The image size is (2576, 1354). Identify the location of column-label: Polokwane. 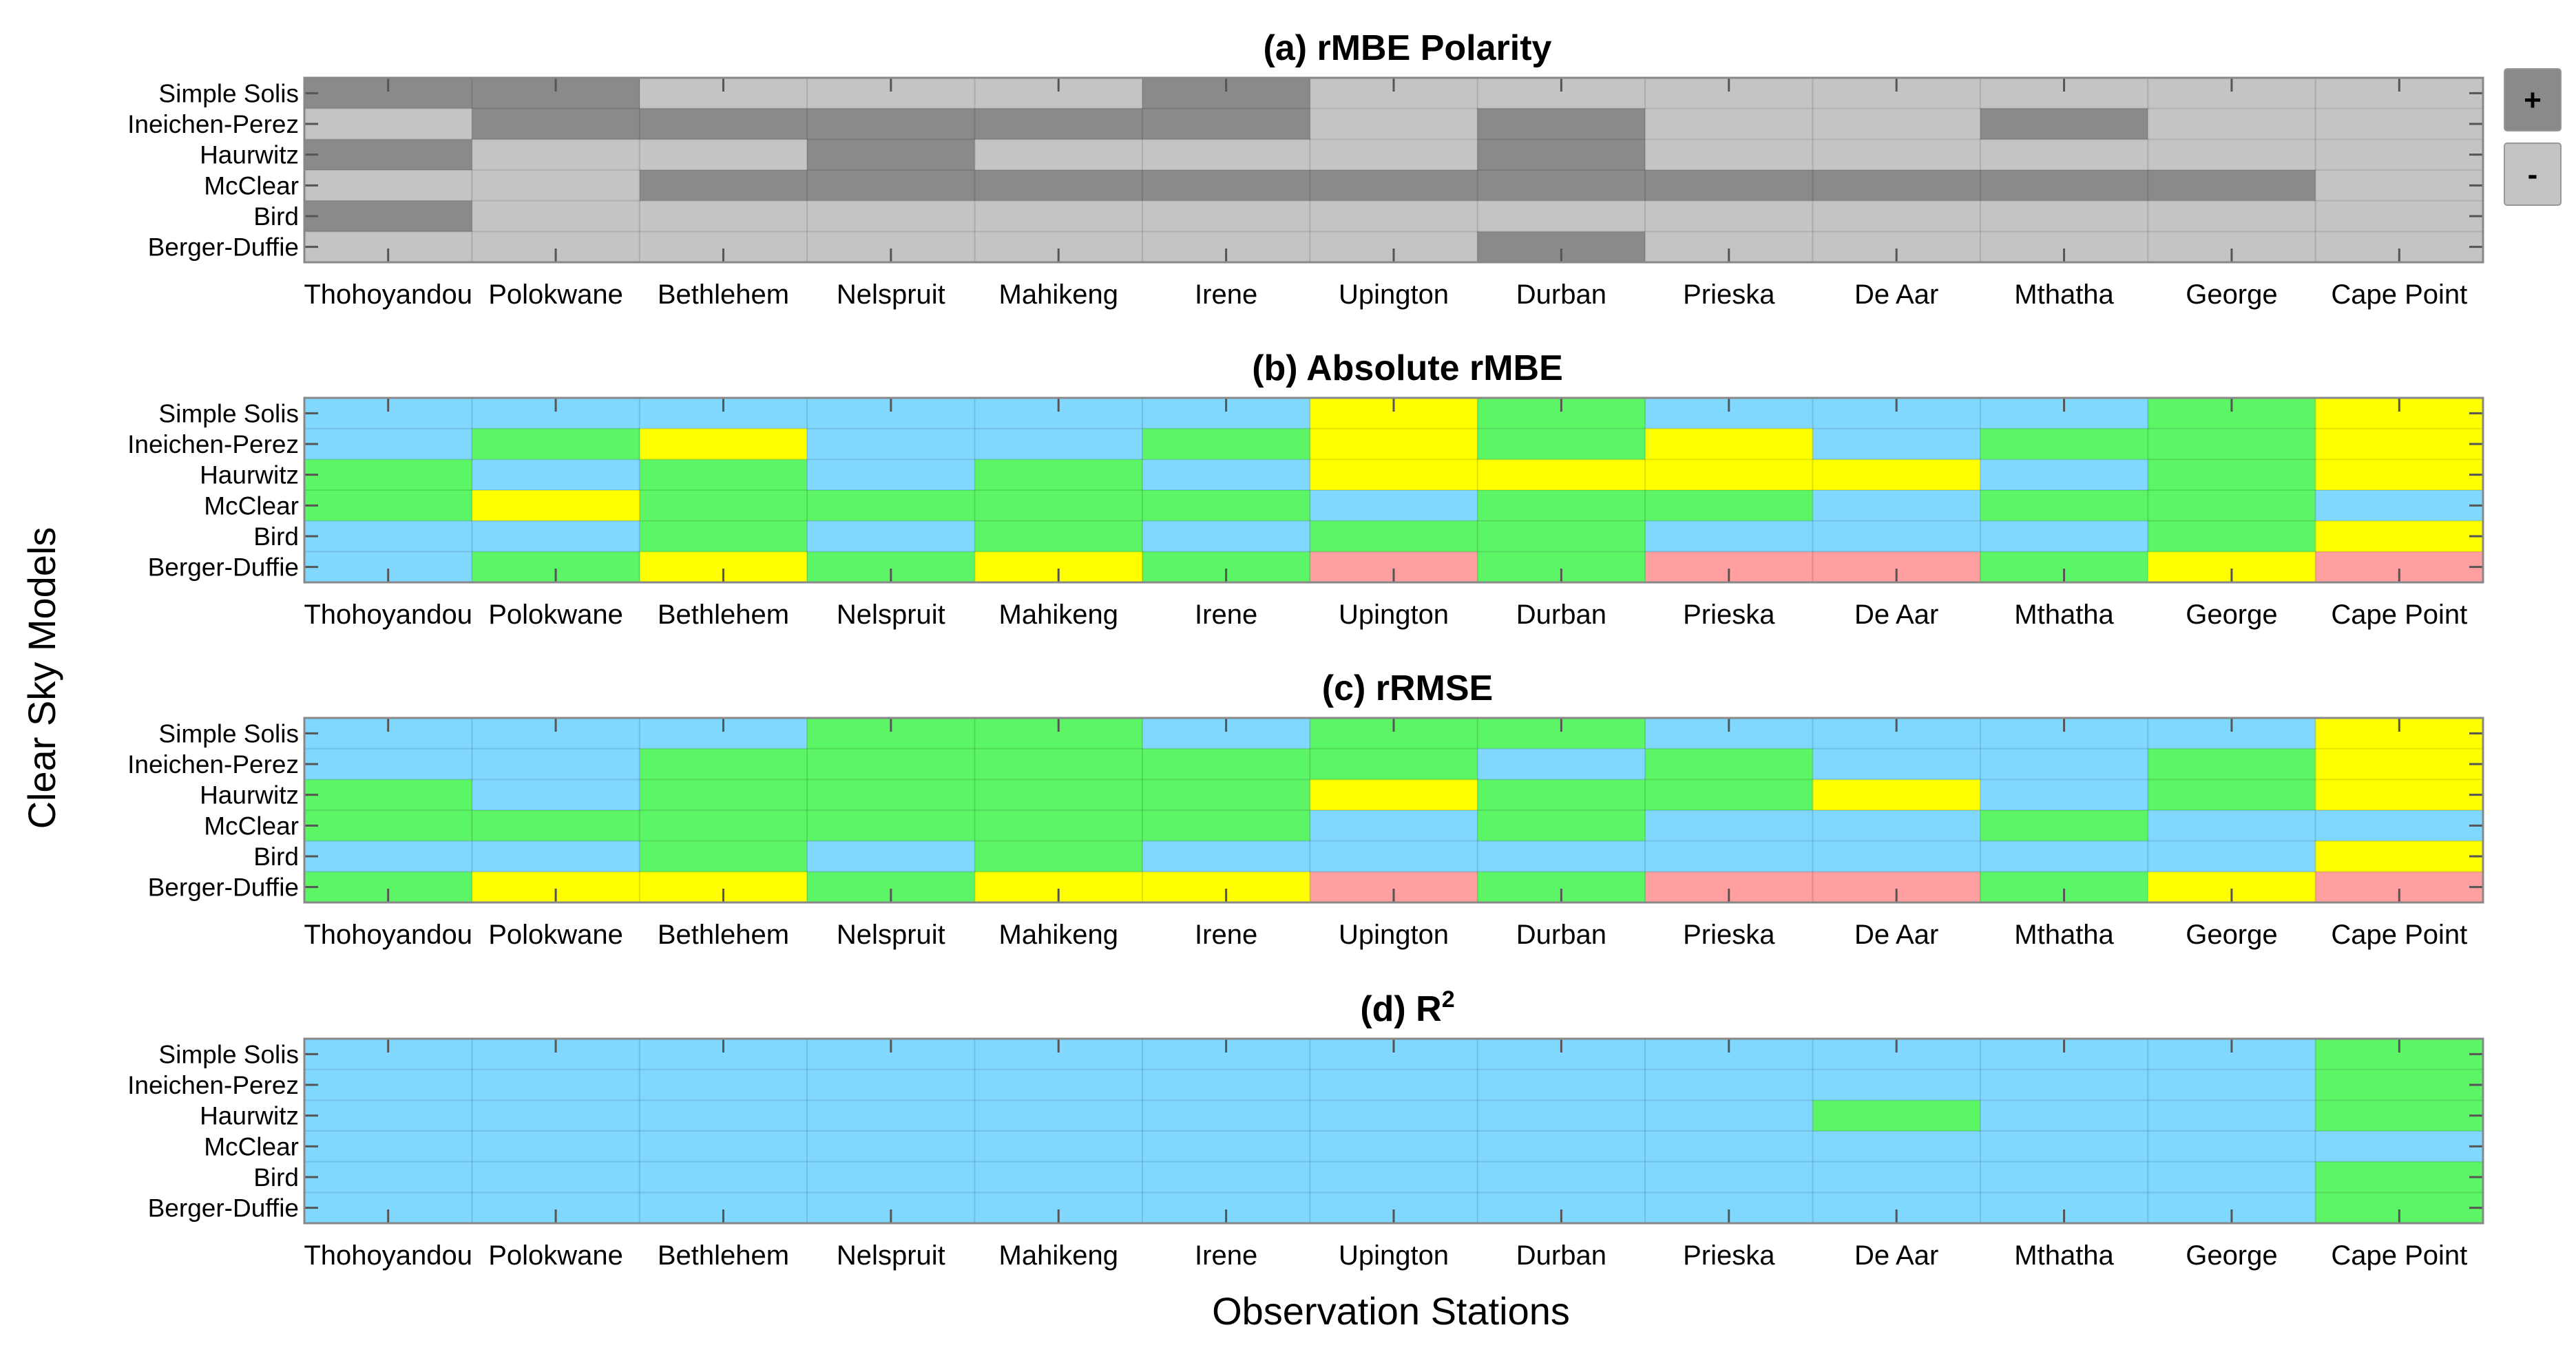
(555, 294).